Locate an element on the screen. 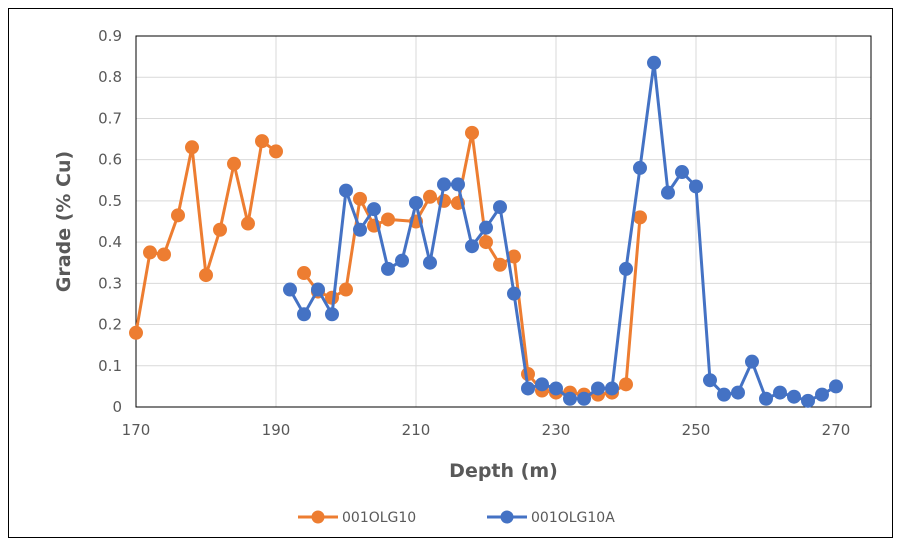 Image resolution: width=904 pixels, height=549 pixels. y-tick-label: 0.3 is located at coordinates (110, 283).